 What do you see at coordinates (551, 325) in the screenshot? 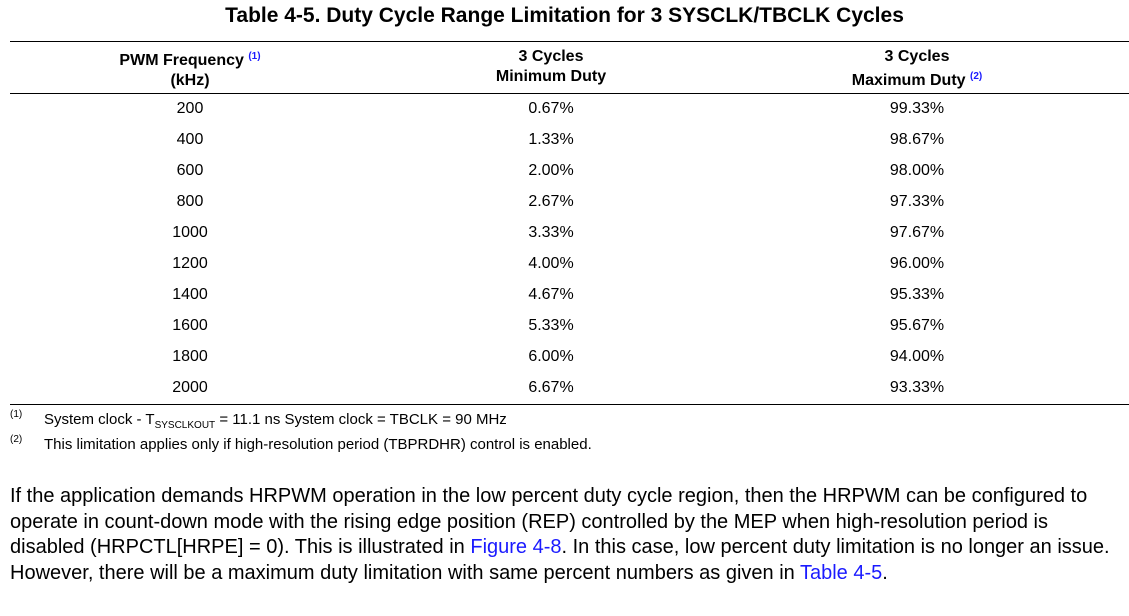
I see `cell-minimum-duty: 5.33%` at bounding box center [551, 325].